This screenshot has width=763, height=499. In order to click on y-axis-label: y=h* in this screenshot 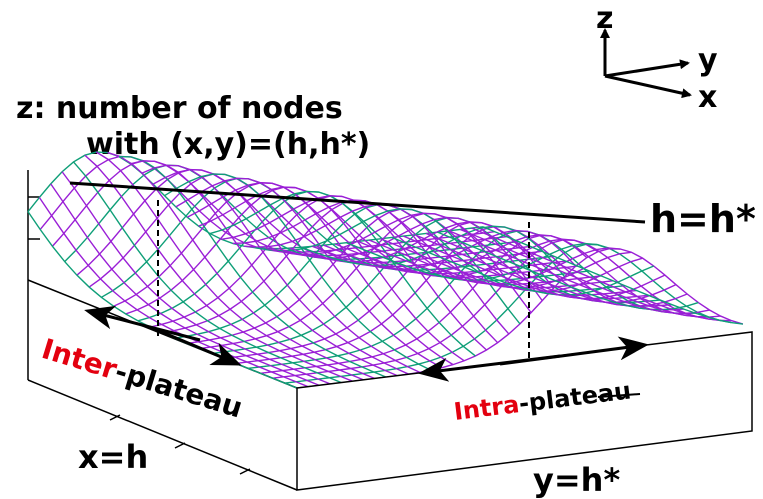, I will do `click(576, 480)`.